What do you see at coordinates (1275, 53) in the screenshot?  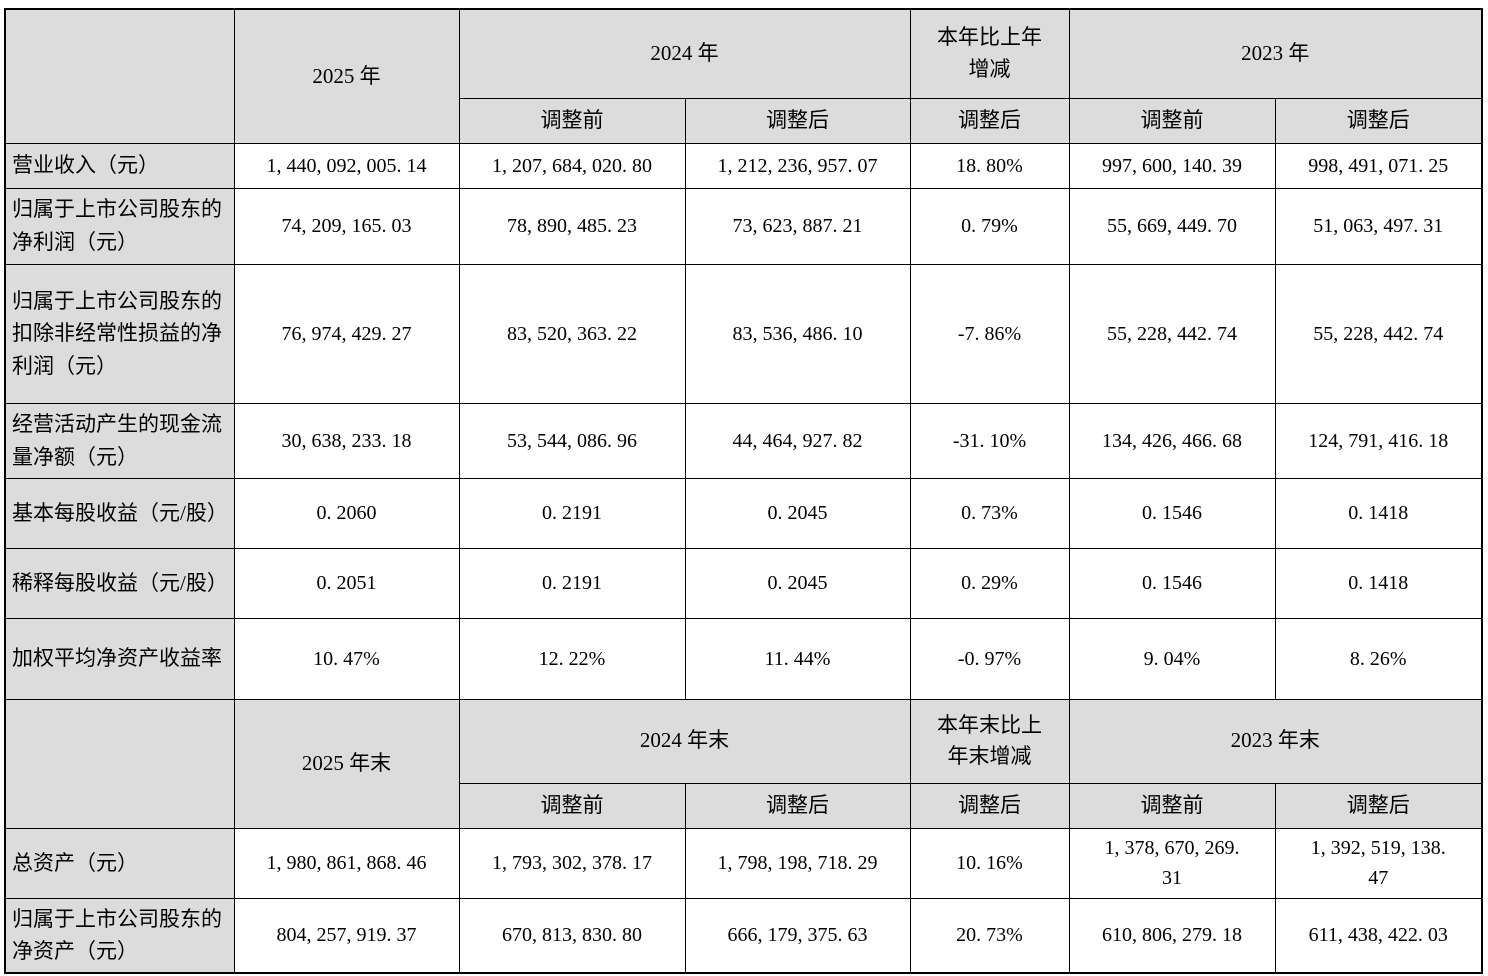 I see `col-header-2023: 2023 年` at bounding box center [1275, 53].